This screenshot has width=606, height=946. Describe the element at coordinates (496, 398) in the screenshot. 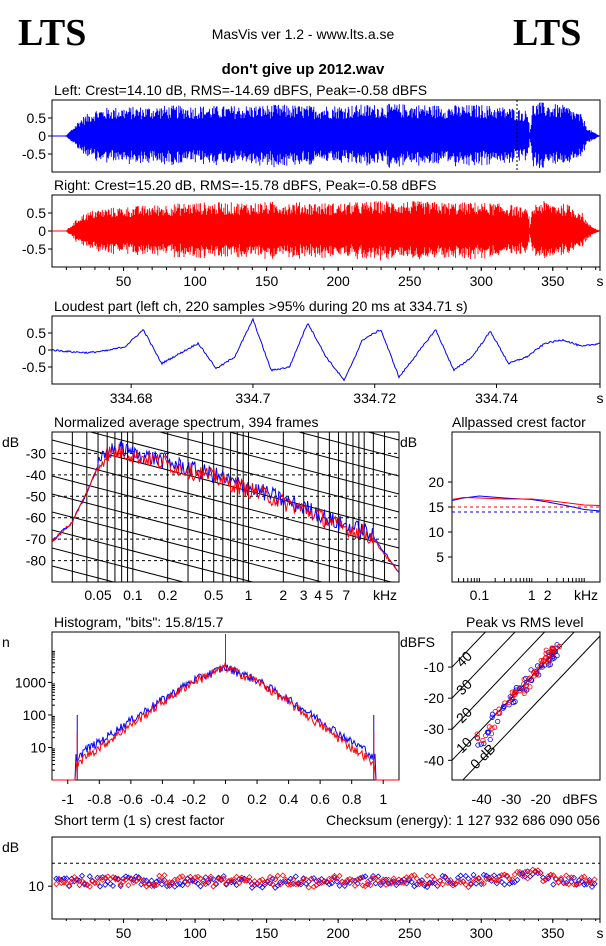

I see `loudest-xtick-label: 334.74` at that location.